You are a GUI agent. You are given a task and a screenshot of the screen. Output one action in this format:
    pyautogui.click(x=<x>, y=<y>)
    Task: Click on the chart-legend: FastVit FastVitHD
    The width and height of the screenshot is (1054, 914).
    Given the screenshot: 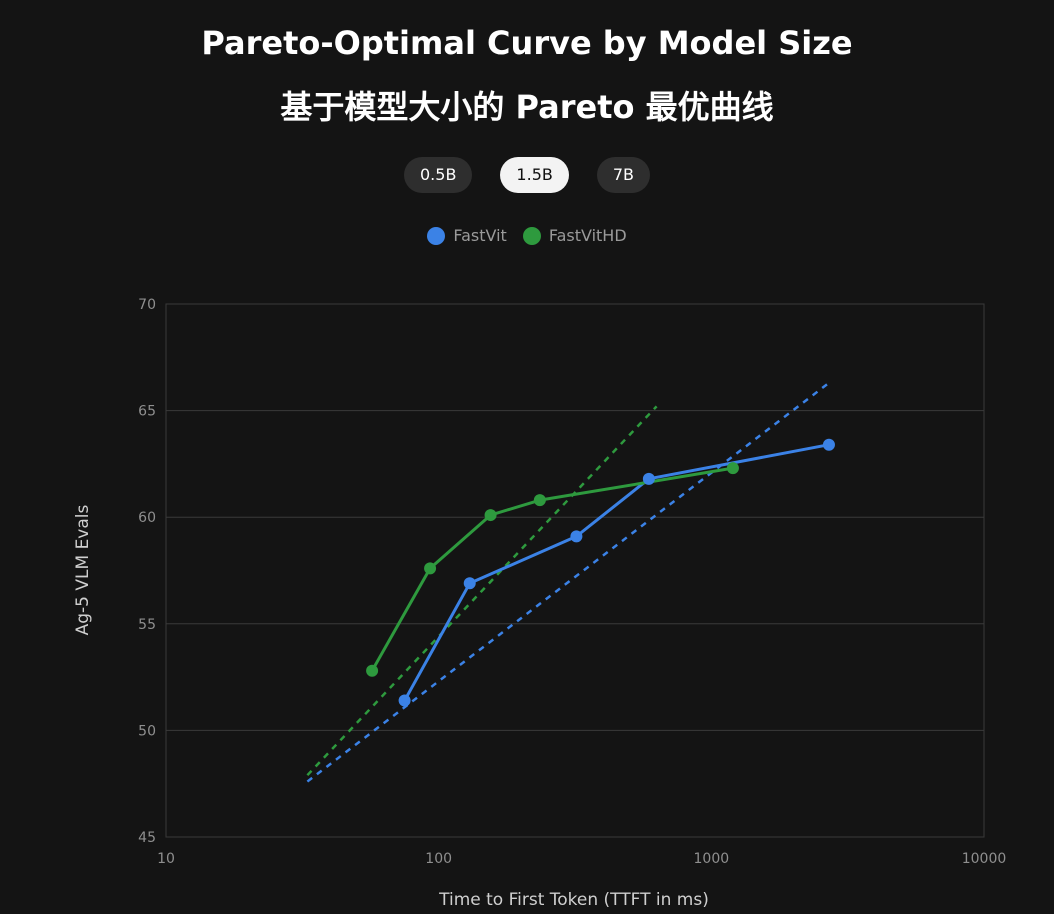 What is the action you would take?
    pyautogui.click(x=527, y=235)
    